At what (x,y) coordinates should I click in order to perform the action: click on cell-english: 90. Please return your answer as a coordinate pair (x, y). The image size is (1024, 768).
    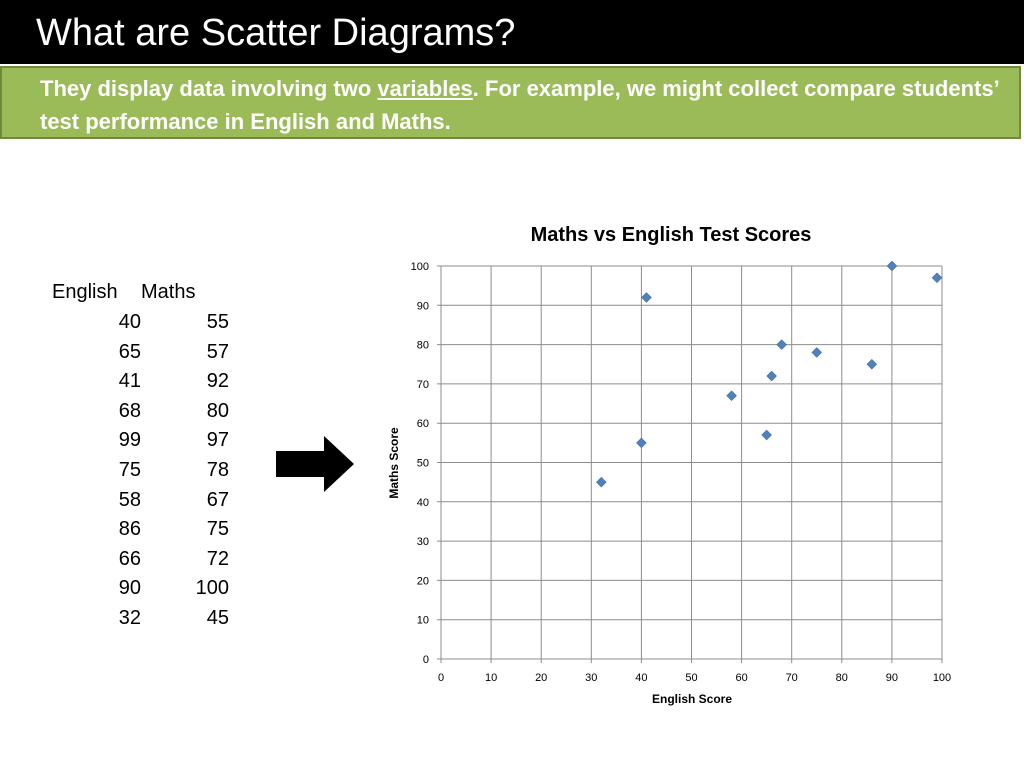
    Looking at the image, I should click on (129, 588).